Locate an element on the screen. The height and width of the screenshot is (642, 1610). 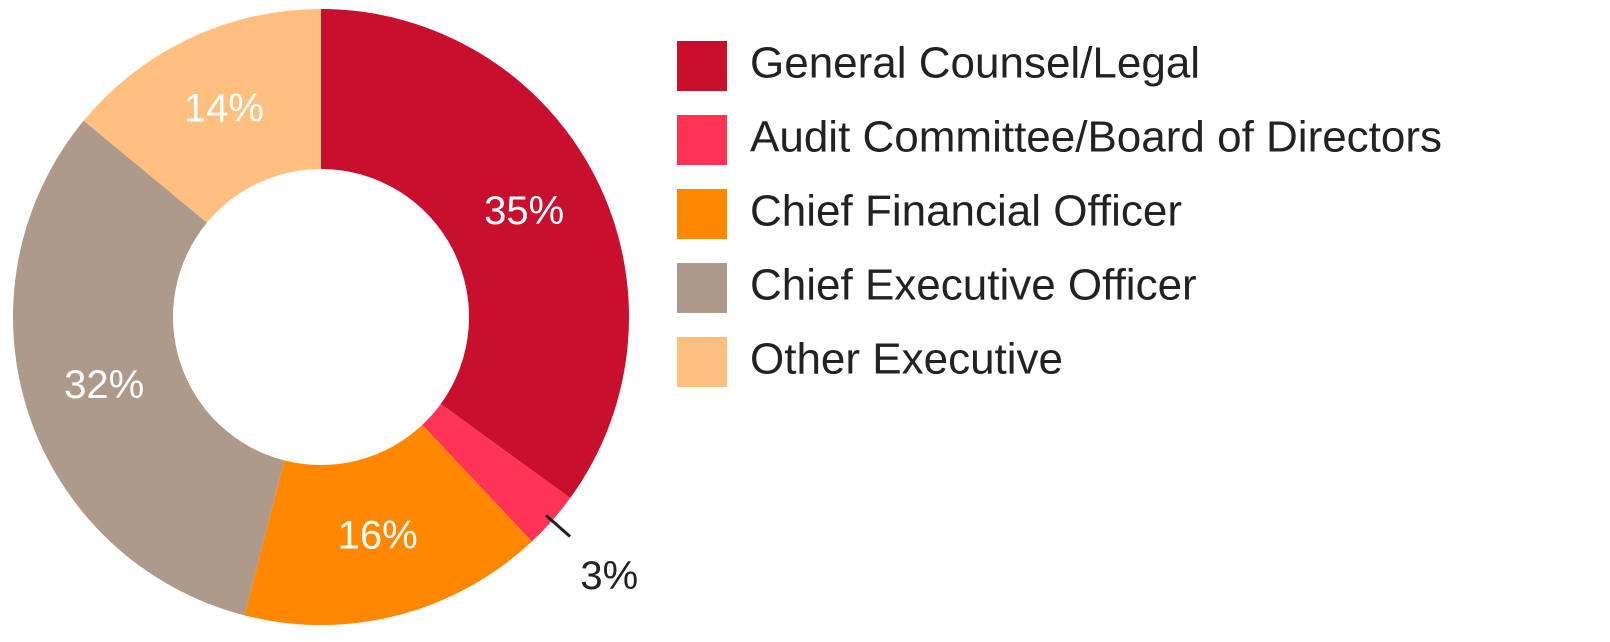
legend-label: General Counsel/Legal is located at coordinates (975, 63).